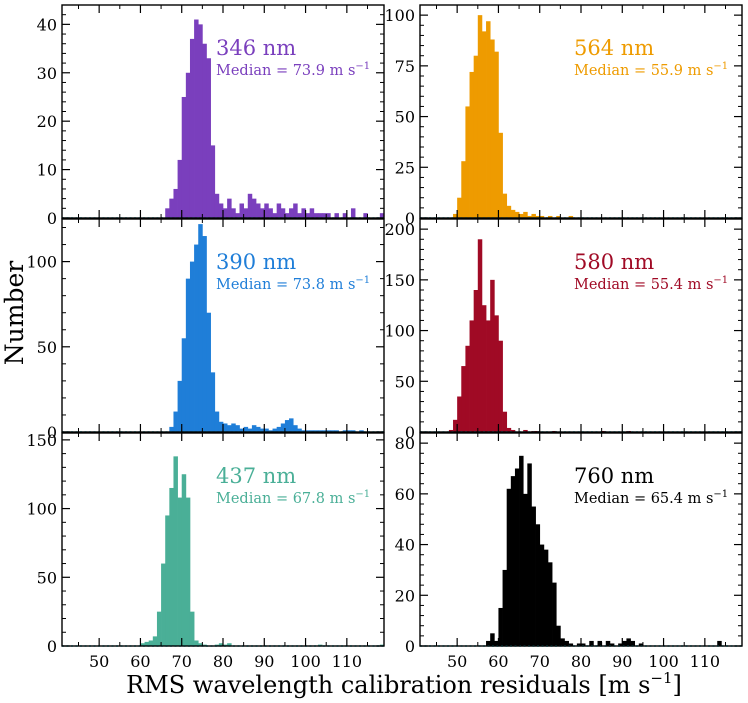 The image size is (748, 703). I want to click on y-tick-label: 30, so click(47, 73).